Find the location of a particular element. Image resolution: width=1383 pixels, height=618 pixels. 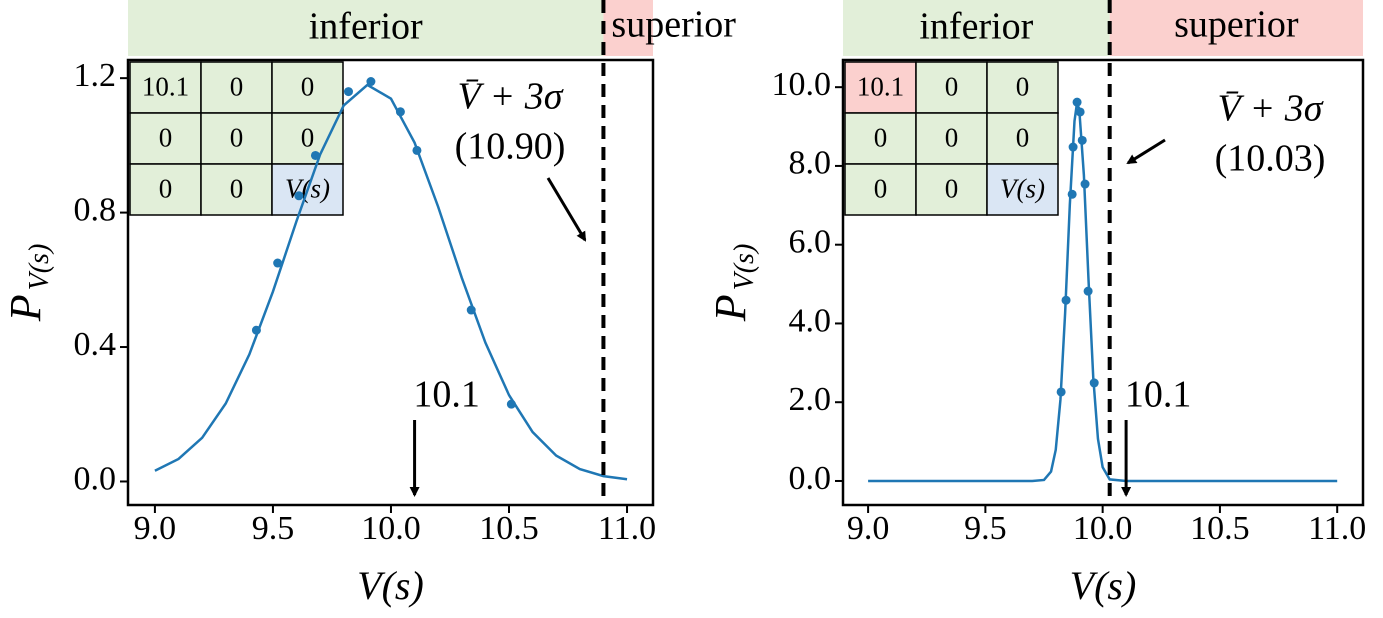

y-tick-label: 10.0 is located at coordinates (802, 84).